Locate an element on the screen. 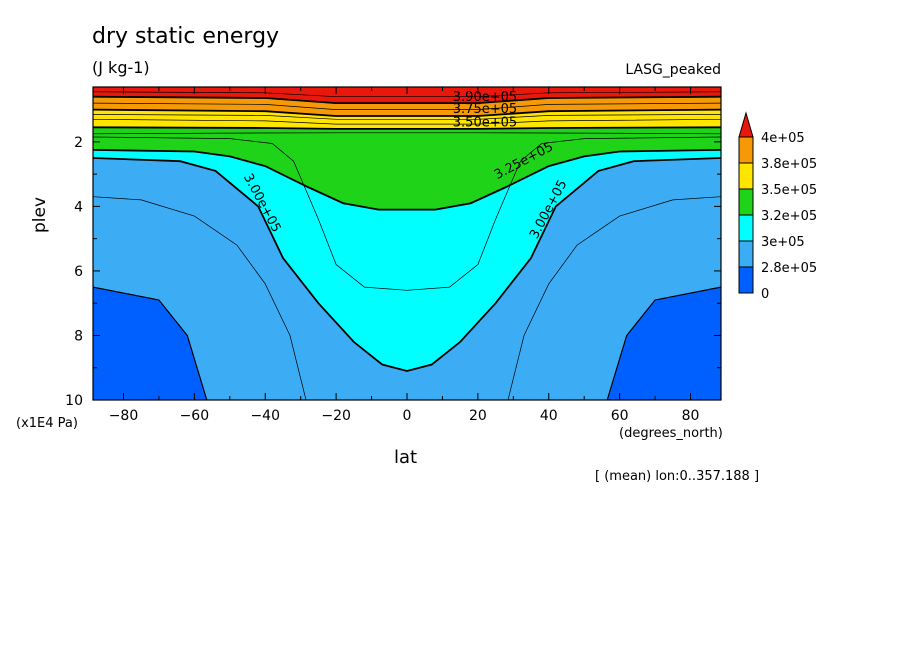 The width and height of the screenshot is (904, 654). x-tick-label: 0 is located at coordinates (407, 416).